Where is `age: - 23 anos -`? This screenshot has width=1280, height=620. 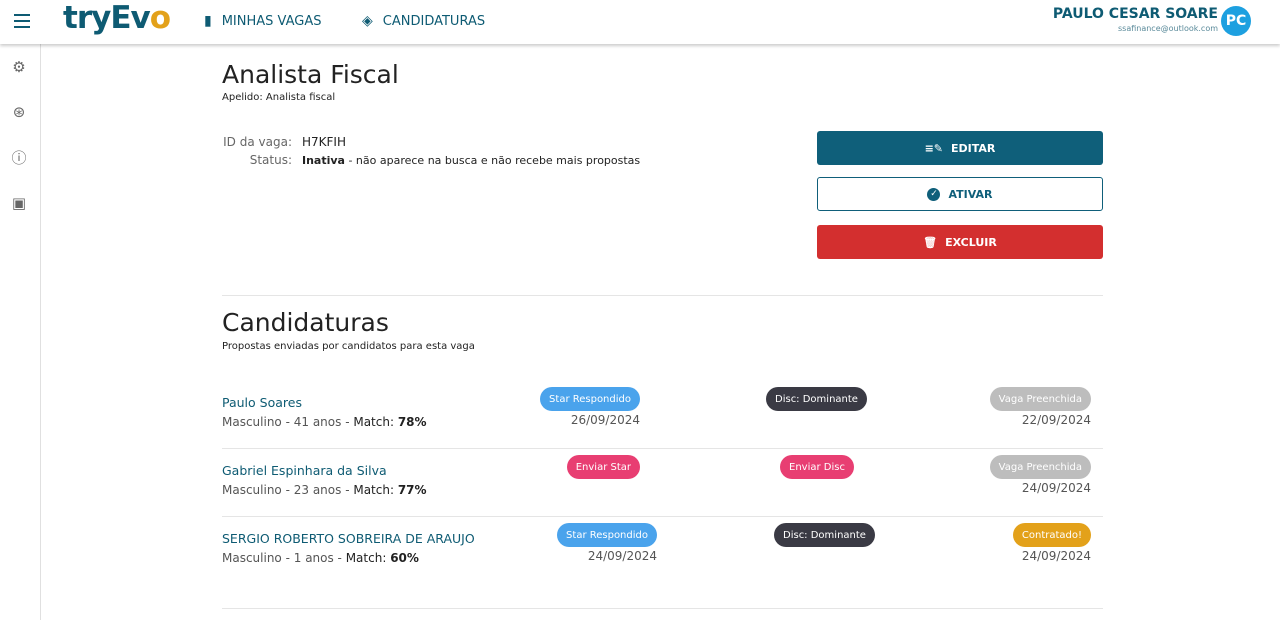
age: - 23 anos - is located at coordinates (317, 490).